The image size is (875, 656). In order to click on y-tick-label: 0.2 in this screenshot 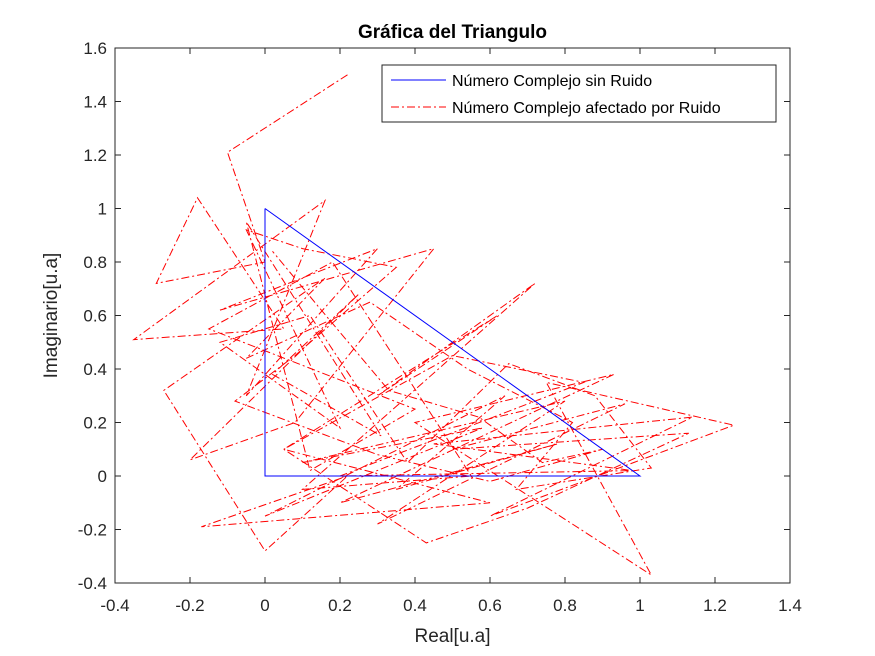, I will do `click(95, 423)`.